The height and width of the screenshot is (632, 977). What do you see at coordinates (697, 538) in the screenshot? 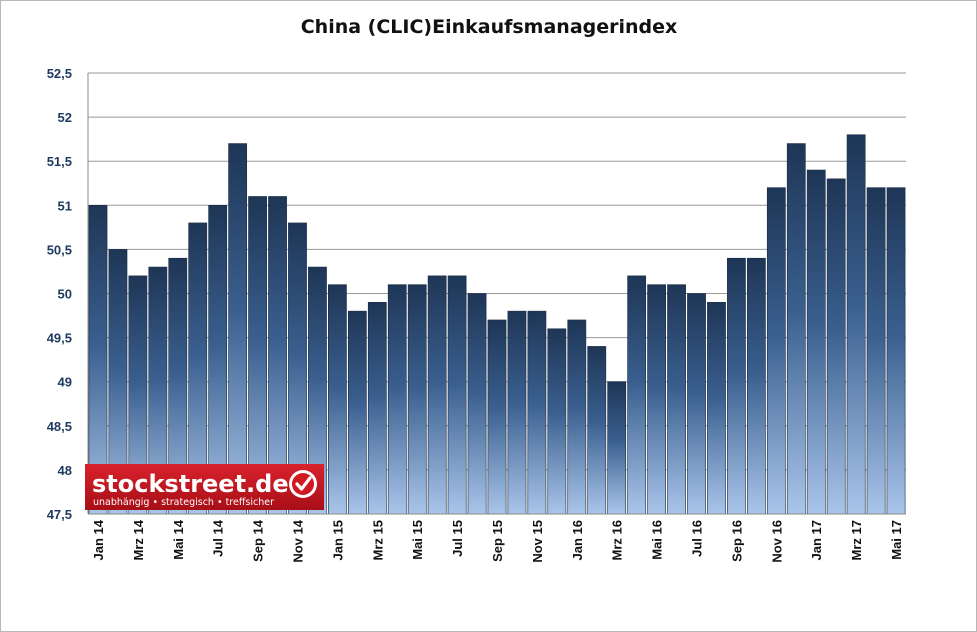
I see `x-tick-label: Jul 16` at bounding box center [697, 538].